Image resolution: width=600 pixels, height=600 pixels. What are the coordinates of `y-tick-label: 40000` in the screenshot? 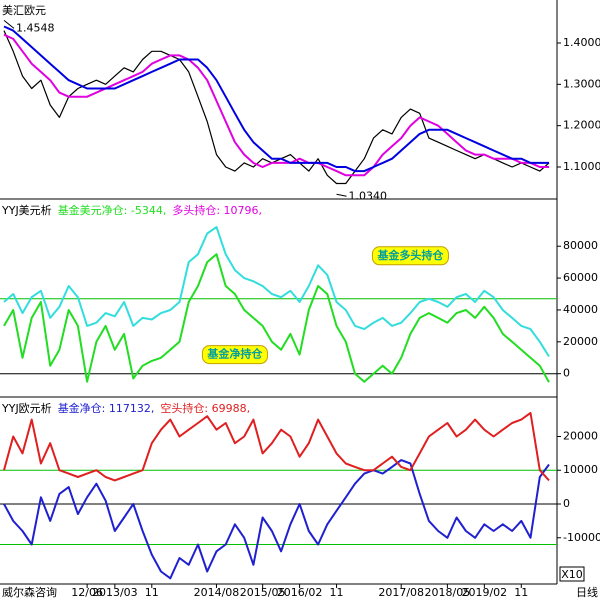 It's located at (580, 309).